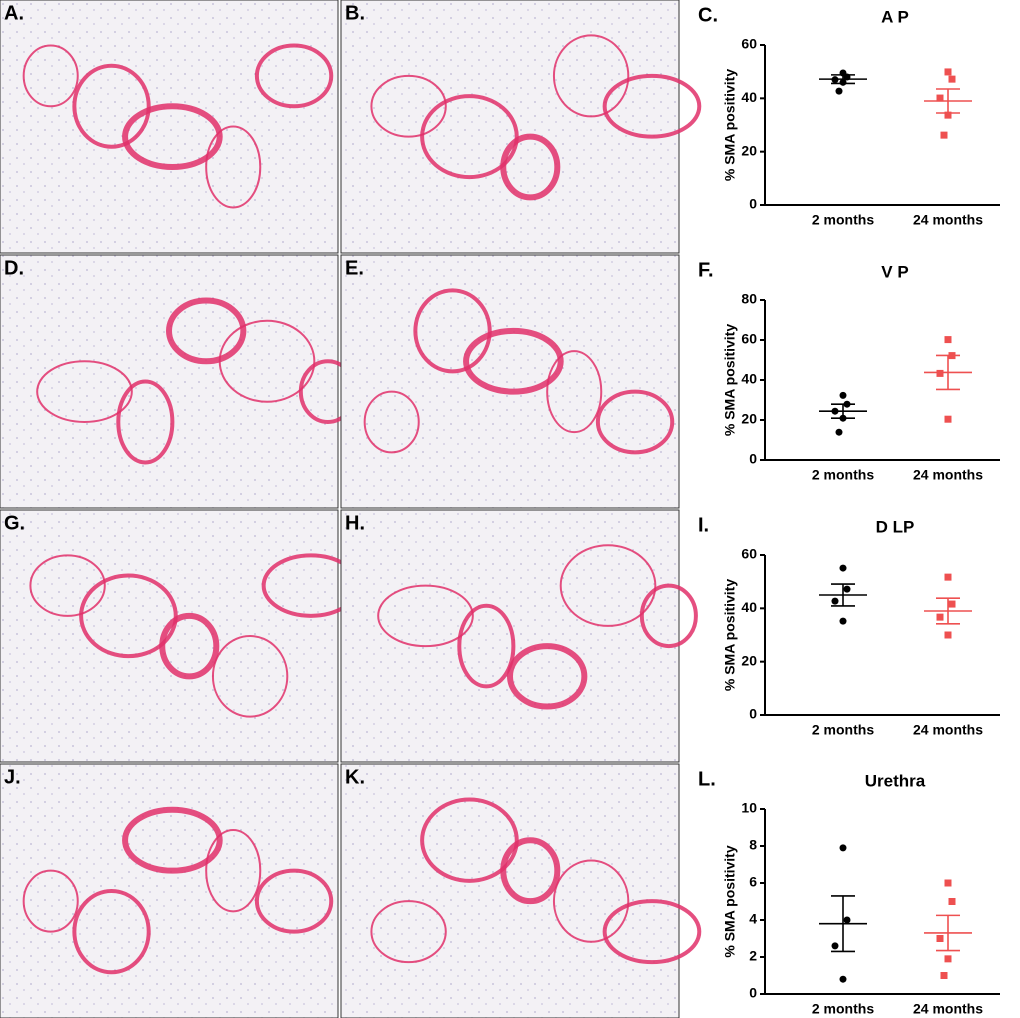  Describe the element at coordinates (706, 270) in the screenshot. I see `panel-label: F.` at that location.